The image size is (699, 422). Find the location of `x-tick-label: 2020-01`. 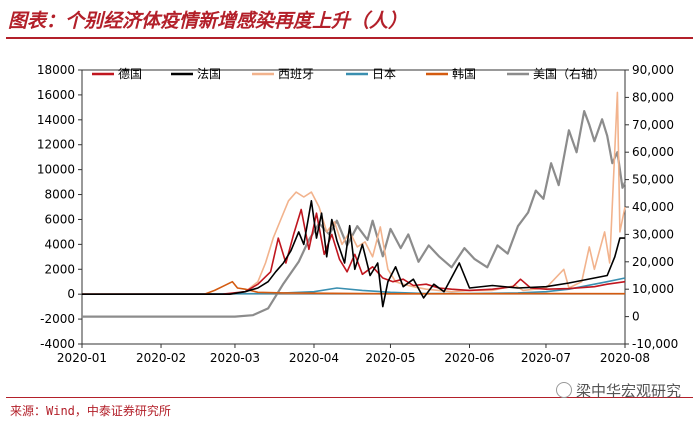

x-tick-label: 2020-01 is located at coordinates (82, 358).